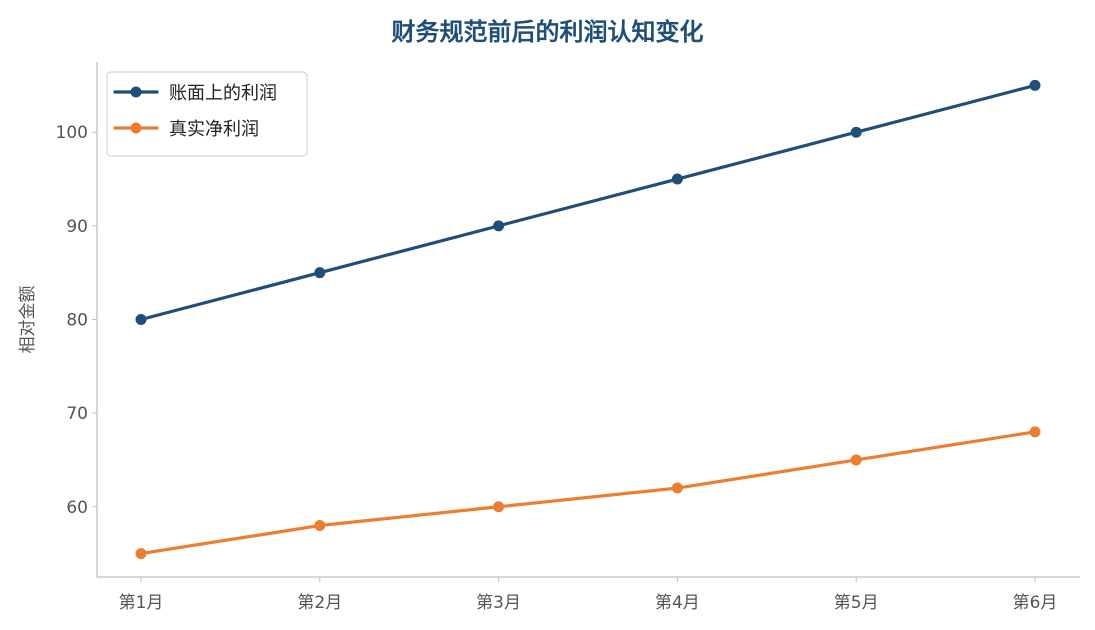  What do you see at coordinates (77, 508) in the screenshot?
I see `y-tick-label: 60` at bounding box center [77, 508].